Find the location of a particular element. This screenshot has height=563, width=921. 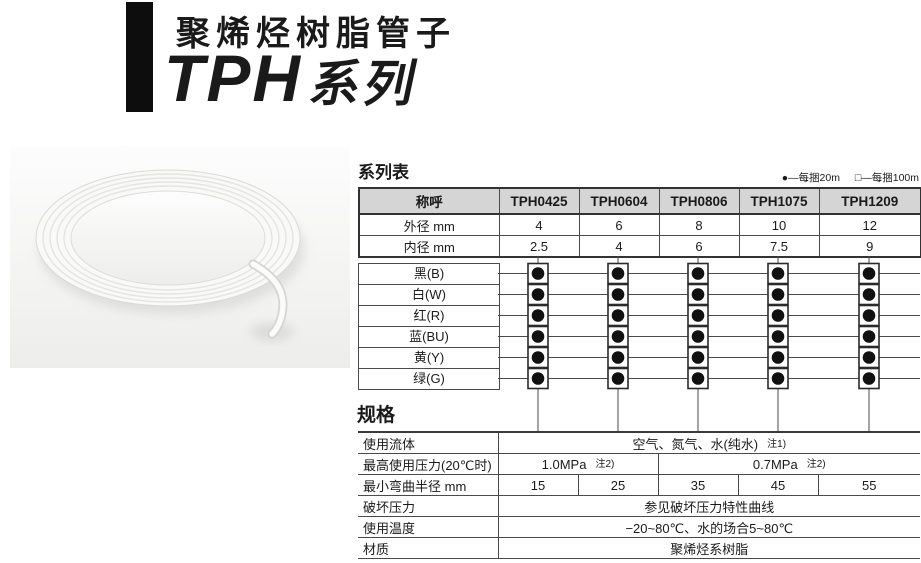

spec-row-material: 材质 聚烯烃系树脂 is located at coordinates (639, 548).